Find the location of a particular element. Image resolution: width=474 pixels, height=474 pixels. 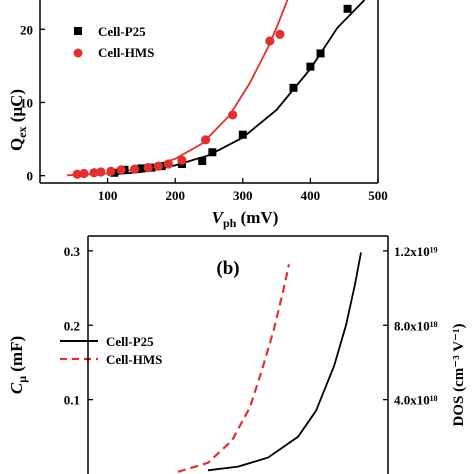

x-tick-label-a: 400 is located at coordinates (311, 195).